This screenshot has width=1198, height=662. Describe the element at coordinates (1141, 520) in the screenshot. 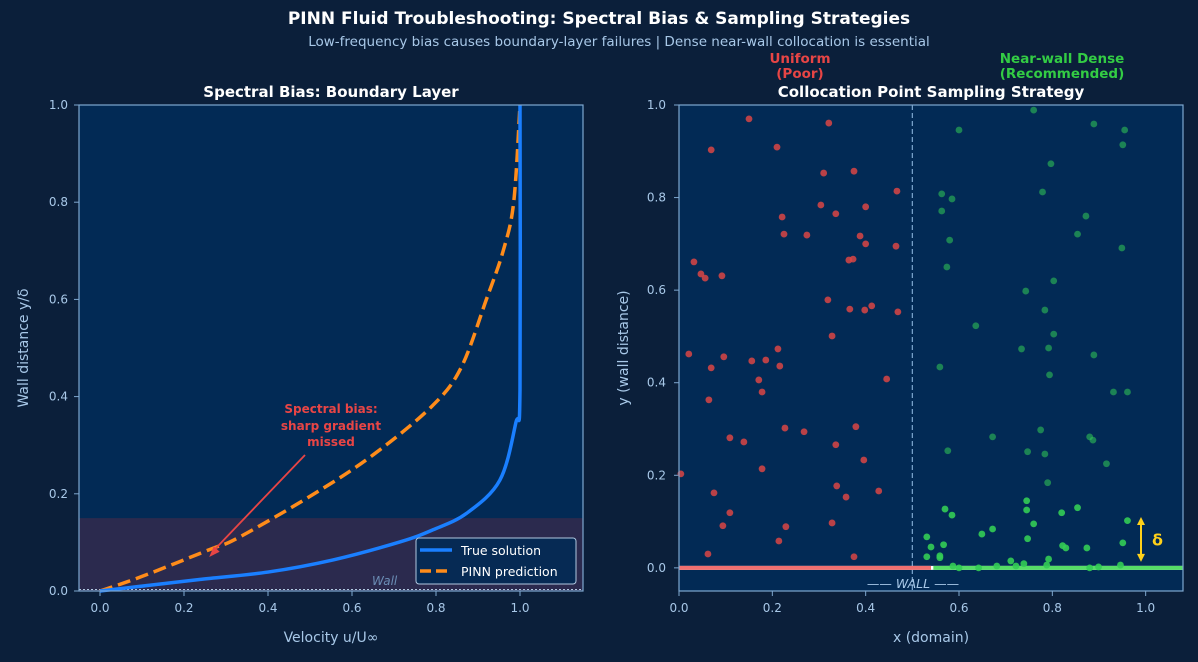

I see `delta-arrowhead-up` at that location.